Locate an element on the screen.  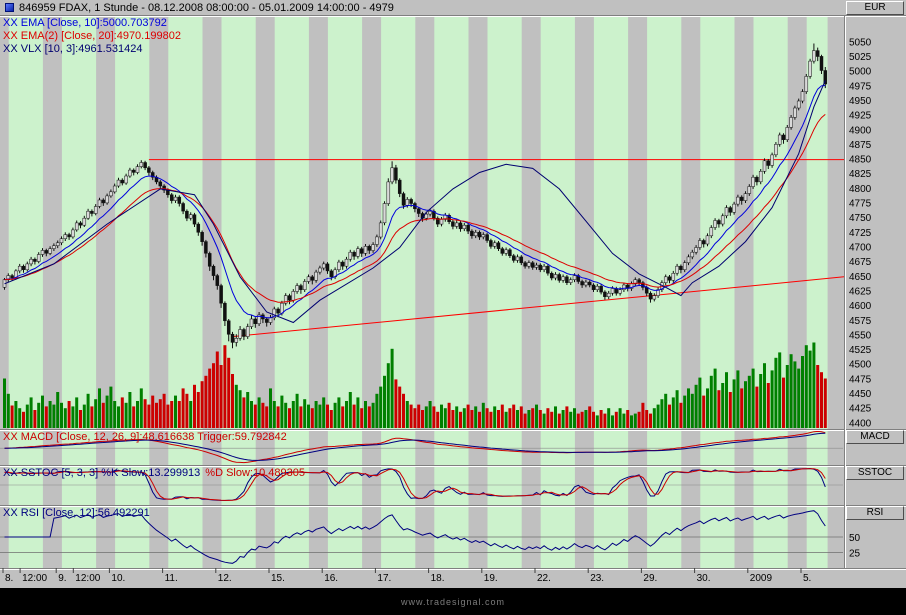
svg-text: 30. is located at coordinates (704, 578).